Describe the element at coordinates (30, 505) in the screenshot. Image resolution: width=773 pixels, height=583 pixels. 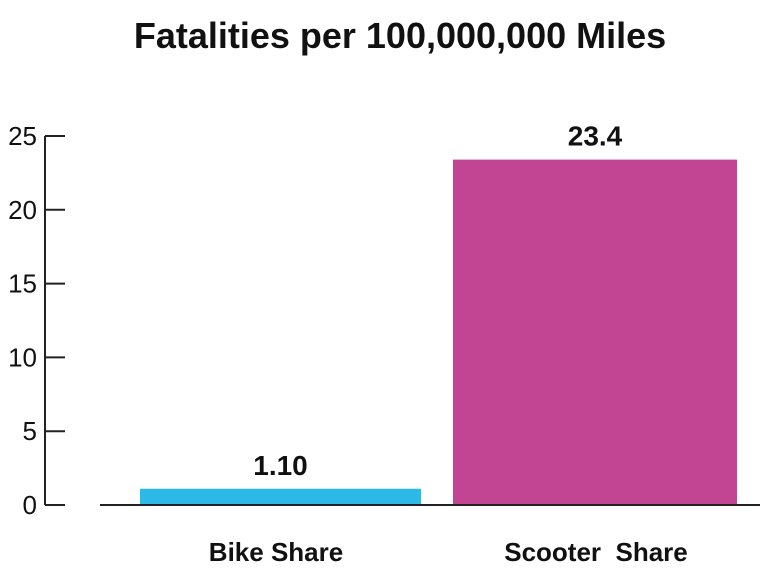
I see `y-tick-label: 0` at that location.